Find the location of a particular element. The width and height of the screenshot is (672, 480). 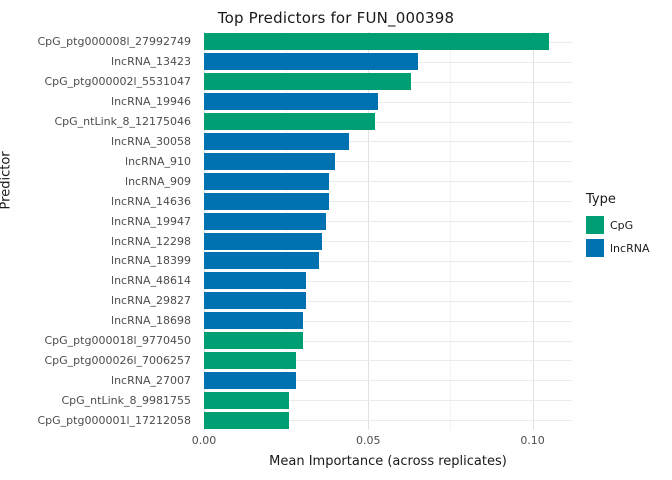

legend-label: lncRNA is located at coordinates (630, 248).